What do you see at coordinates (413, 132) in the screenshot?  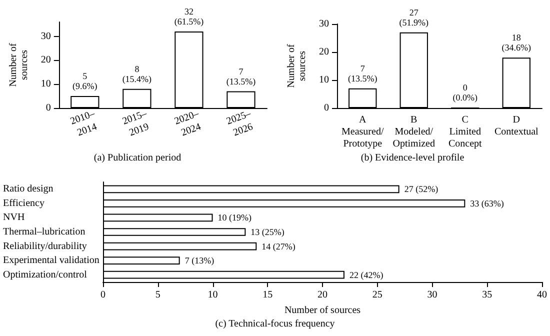 I see `x-tick-label: B Modeled/ Optimized` at bounding box center [413, 132].